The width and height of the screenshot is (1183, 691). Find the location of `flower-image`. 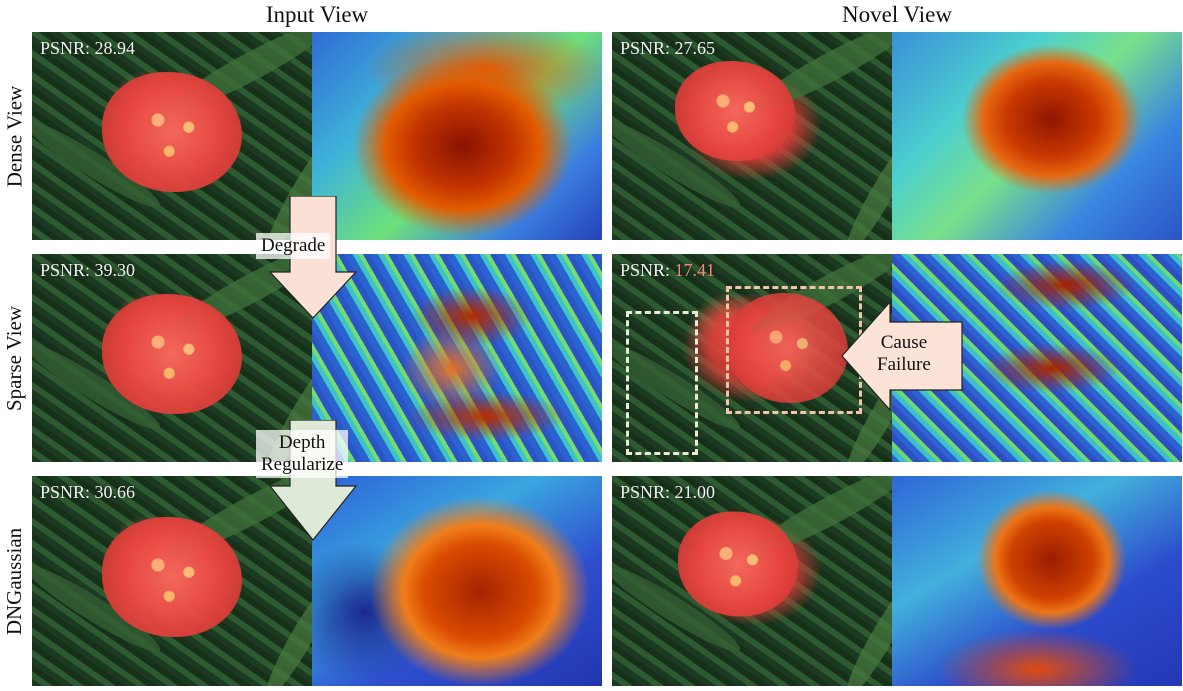

flower-image is located at coordinates (172, 131).